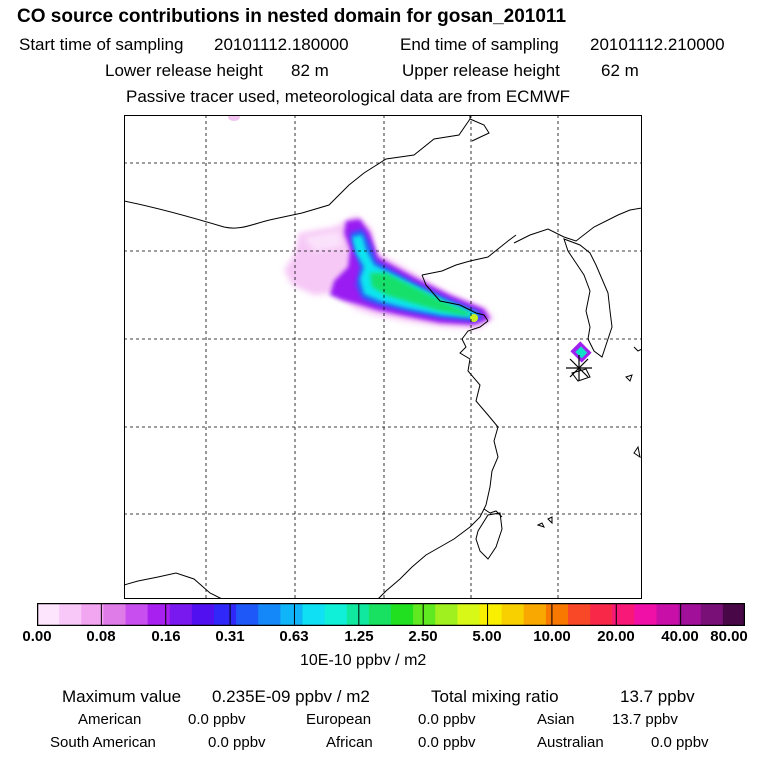  I want to click on colorbar-tick-label: 20.00, so click(616, 636).